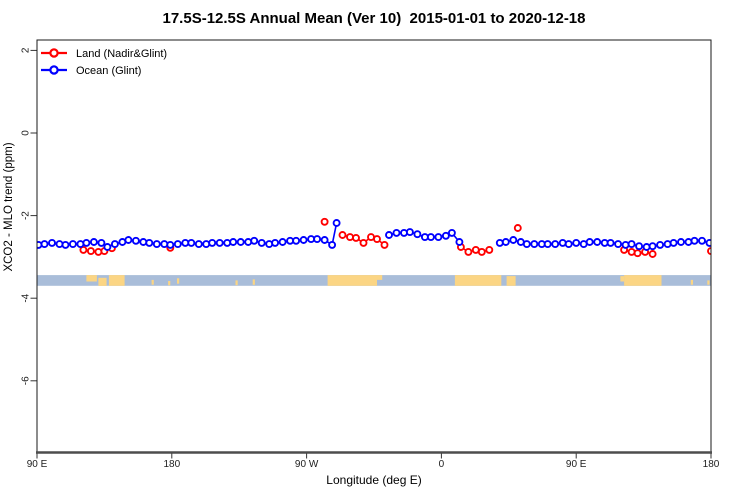 This screenshot has height=500, width=750. What do you see at coordinates (121, 54) in the screenshot?
I see `legend-land-label: Land (Nadir&Glint)` at bounding box center [121, 54].